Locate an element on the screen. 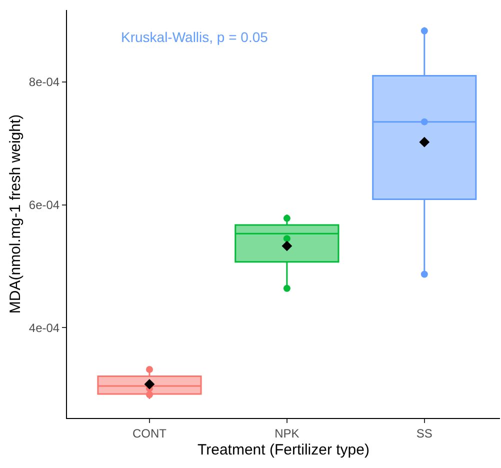 This screenshot has width=501, height=468. y-tick-label: 4e-04 is located at coordinates (44, 327).